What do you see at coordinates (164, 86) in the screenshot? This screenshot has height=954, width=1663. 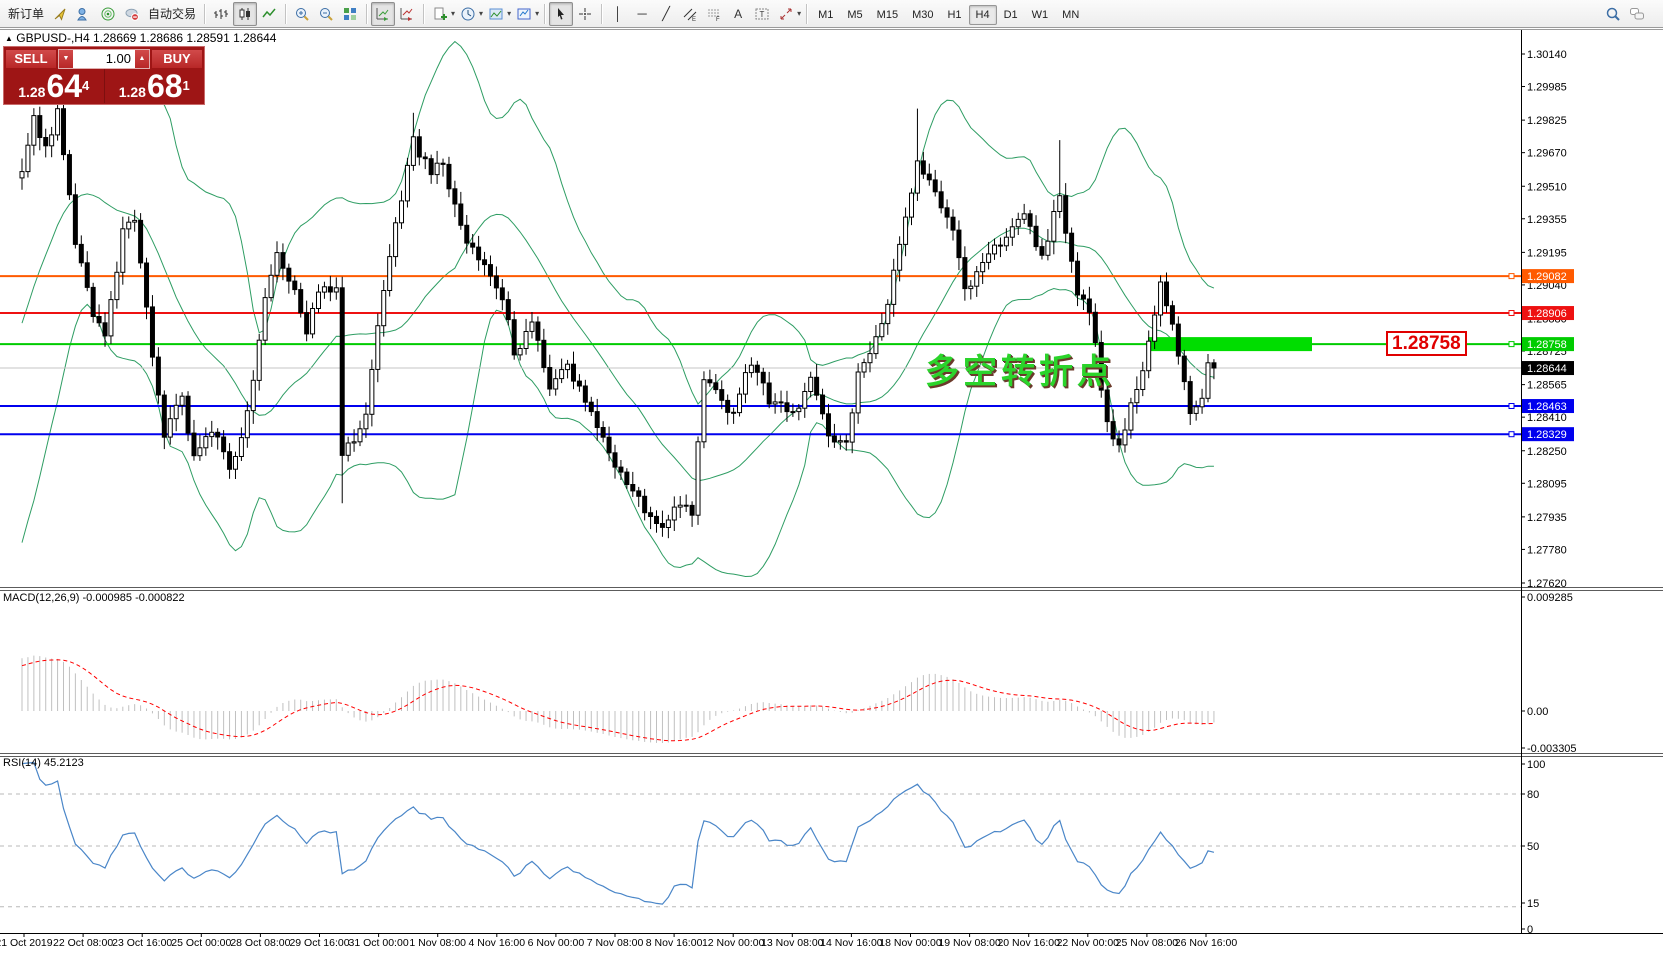 I see `buy-price-main: 68` at bounding box center [164, 86].